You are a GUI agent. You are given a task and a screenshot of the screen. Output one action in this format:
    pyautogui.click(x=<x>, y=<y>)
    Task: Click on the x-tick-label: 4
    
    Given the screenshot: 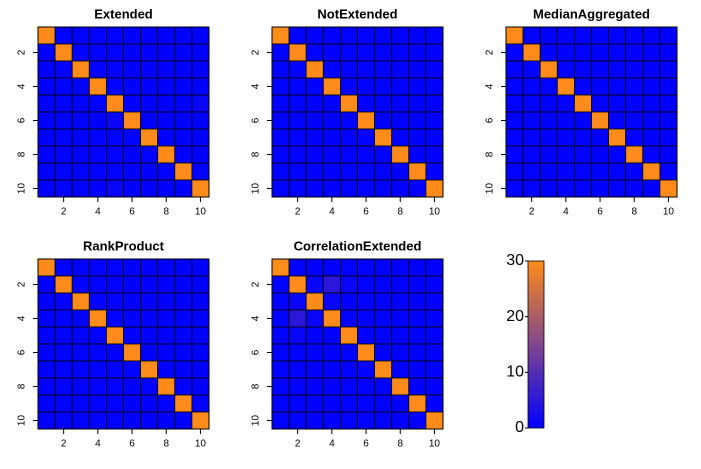 What is the action you would take?
    pyautogui.click(x=566, y=212)
    